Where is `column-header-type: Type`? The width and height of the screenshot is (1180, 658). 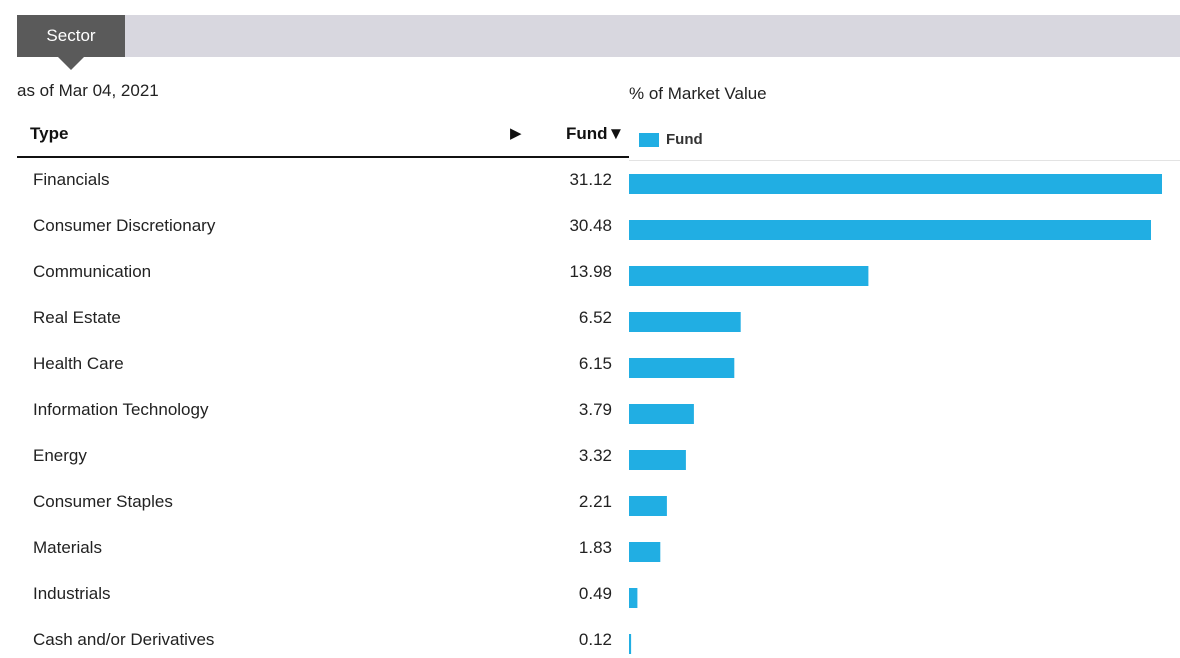
column-header-type: Type is located at coordinates (49, 133).